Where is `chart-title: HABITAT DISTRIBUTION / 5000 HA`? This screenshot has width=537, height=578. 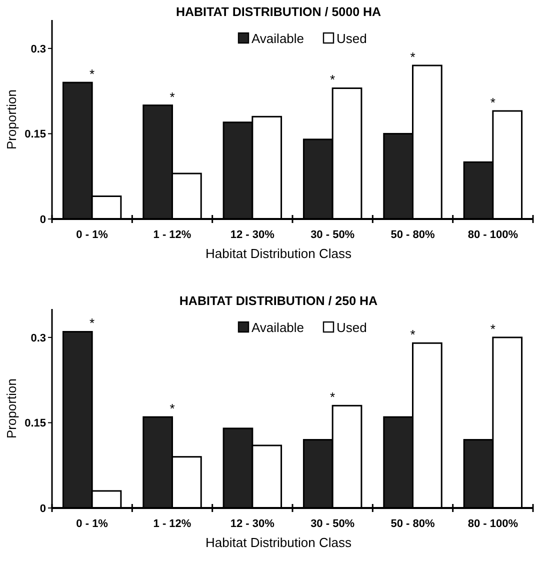
chart-title: HABITAT DISTRIBUTION / 5000 HA is located at coordinates (279, 12).